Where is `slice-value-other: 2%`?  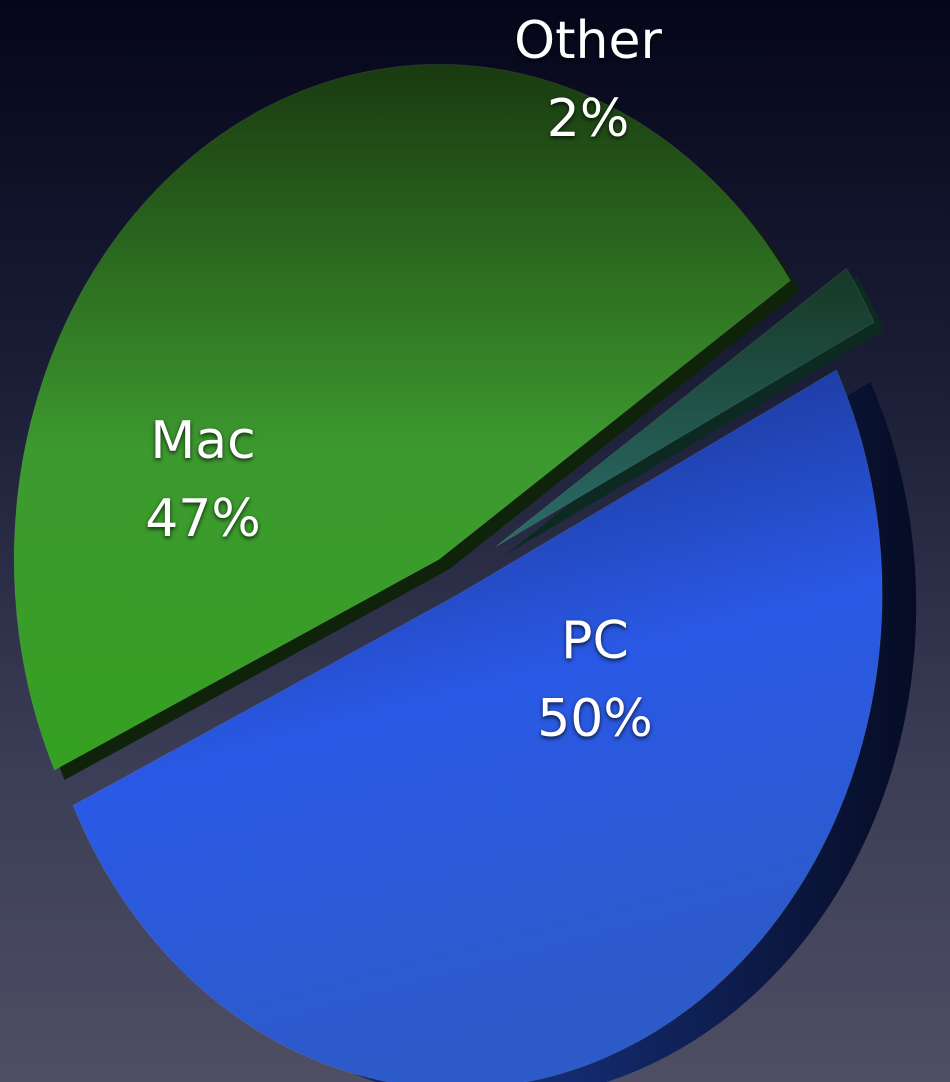 slice-value-other: 2% is located at coordinates (588, 119).